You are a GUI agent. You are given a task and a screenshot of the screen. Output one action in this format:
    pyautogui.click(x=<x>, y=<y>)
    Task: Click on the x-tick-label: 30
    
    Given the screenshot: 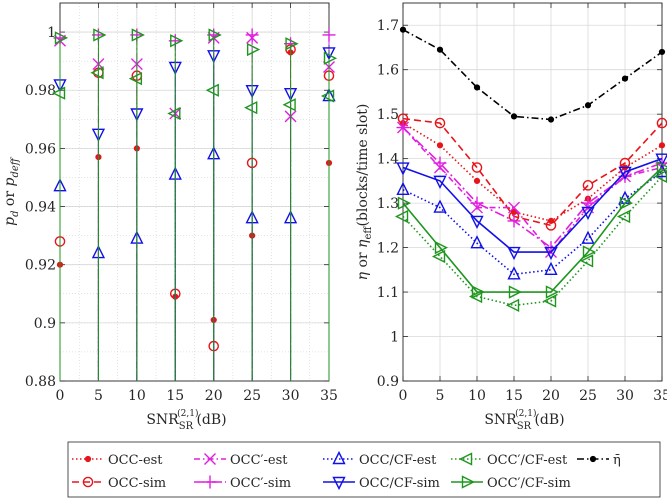 What is the action you would take?
    pyautogui.click(x=291, y=396)
    